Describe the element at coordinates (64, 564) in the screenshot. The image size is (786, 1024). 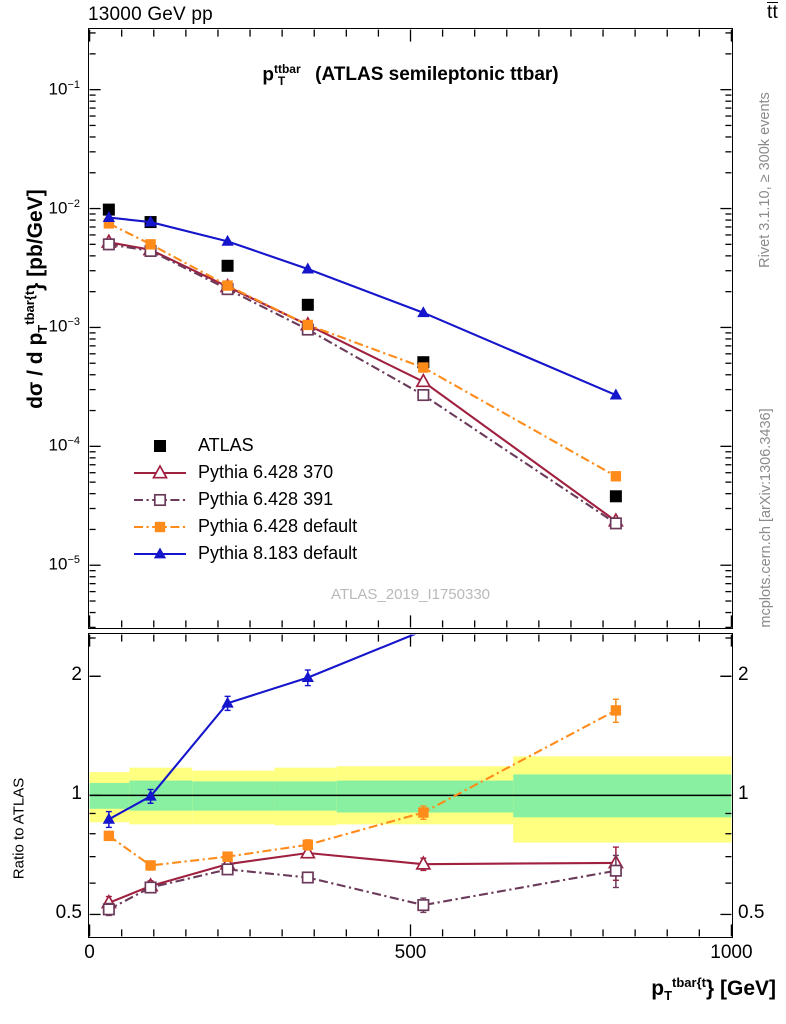
I see `y-tick-label-main: 10⁻⁵` at that location.